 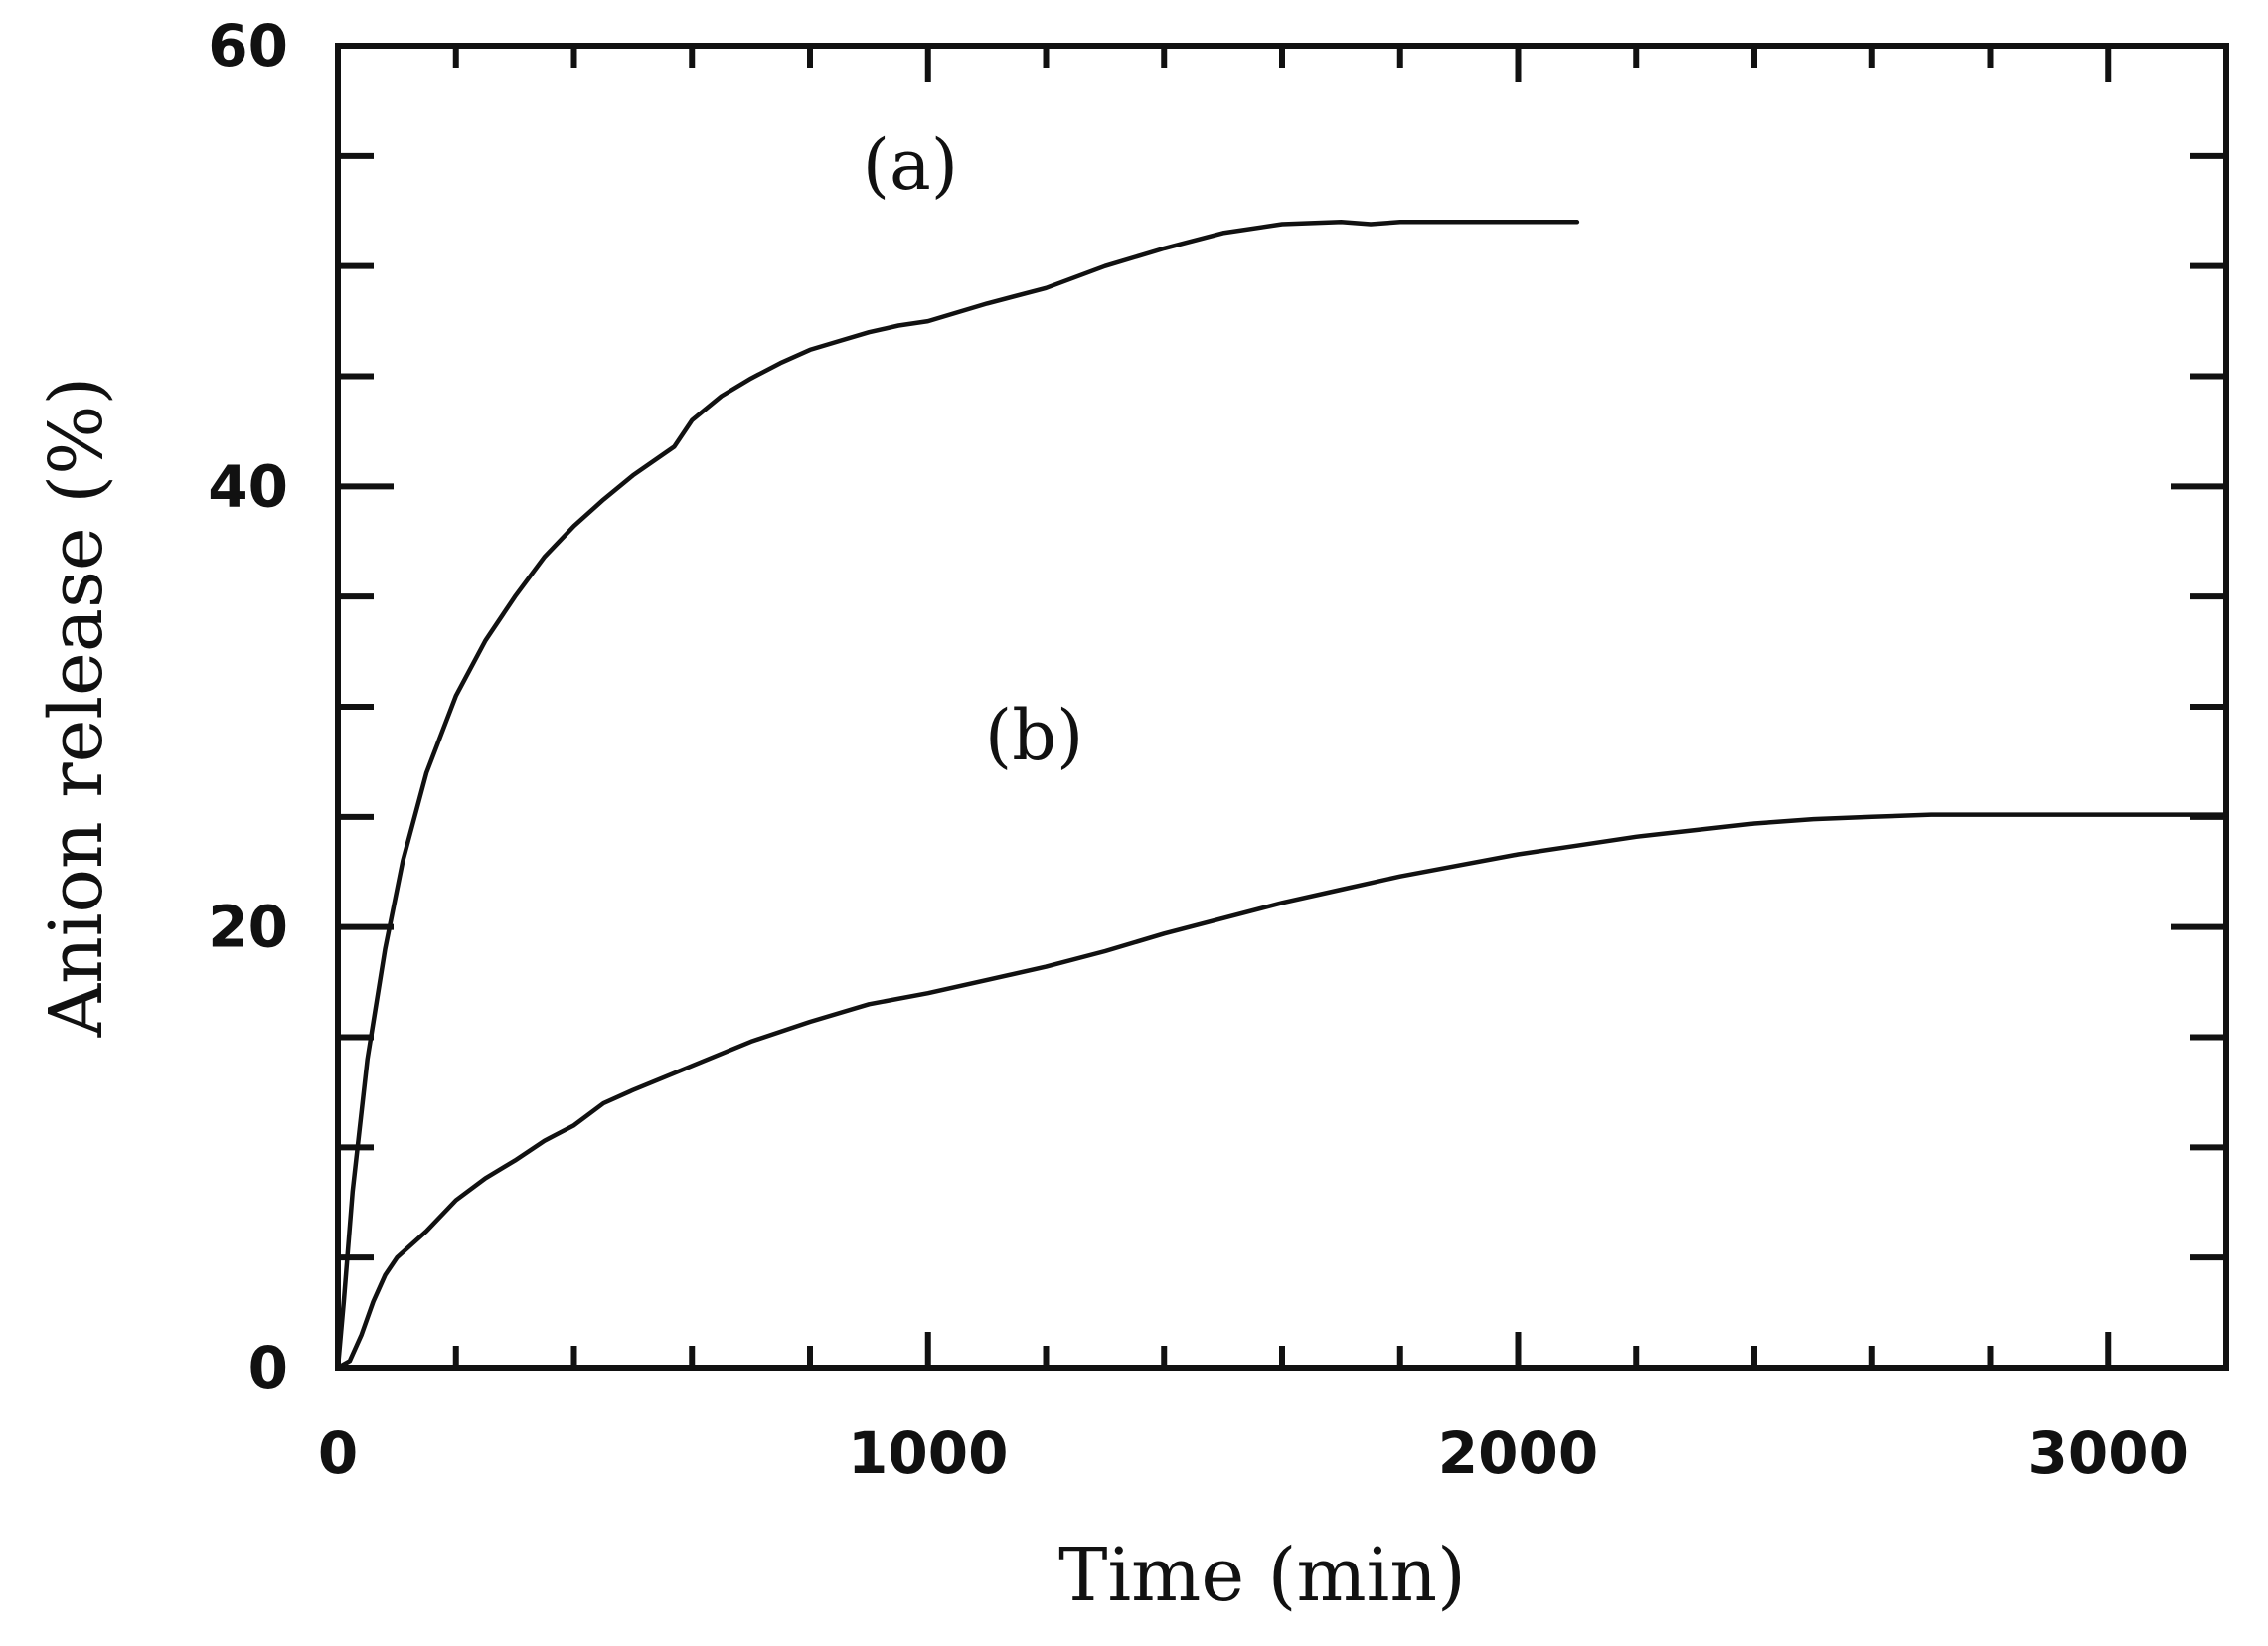 What do you see at coordinates (1262, 1575) in the screenshot?
I see `x-axis-title: Time (min)` at bounding box center [1262, 1575].